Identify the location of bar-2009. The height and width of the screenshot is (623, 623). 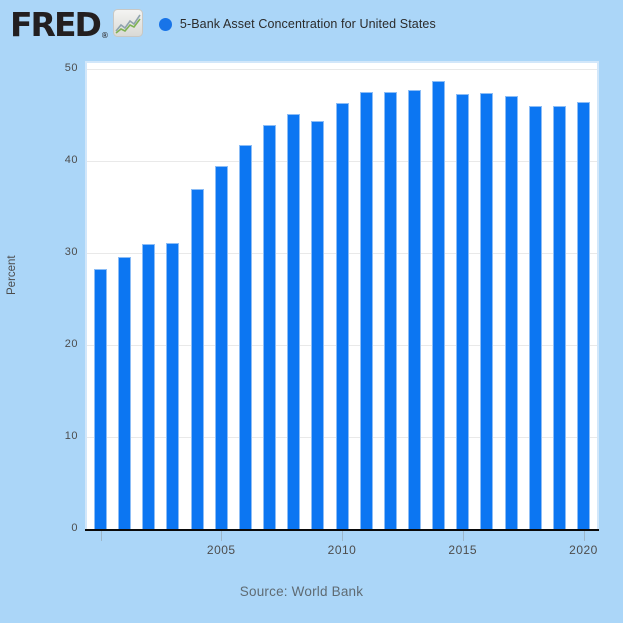
(318, 325).